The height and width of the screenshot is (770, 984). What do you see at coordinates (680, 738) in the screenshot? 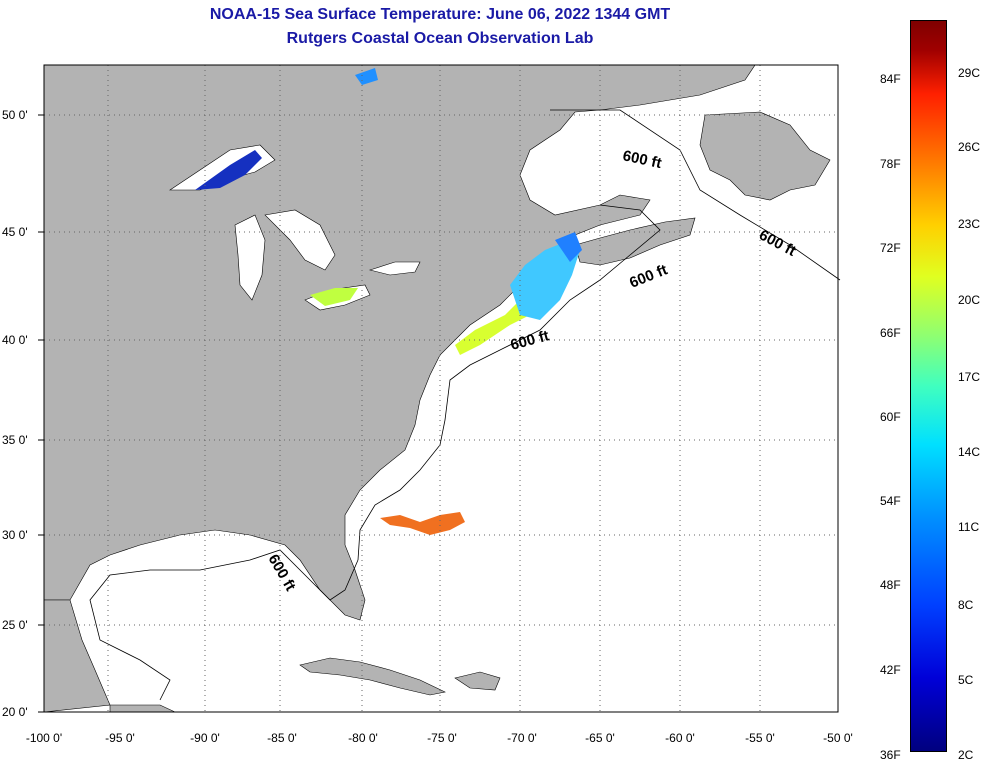
I see `lon-label-60: -60 0'` at bounding box center [680, 738].